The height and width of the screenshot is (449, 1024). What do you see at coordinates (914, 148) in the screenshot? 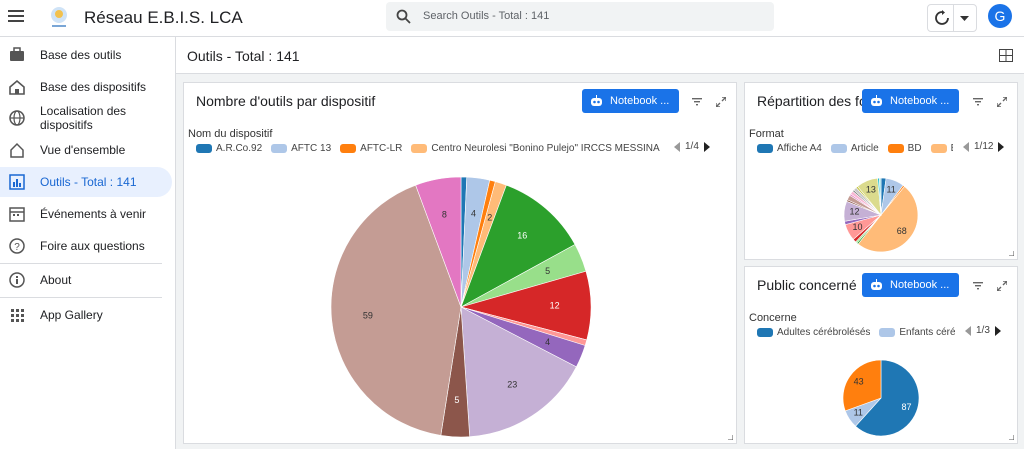
I see `legend-label: BD` at bounding box center [914, 148].